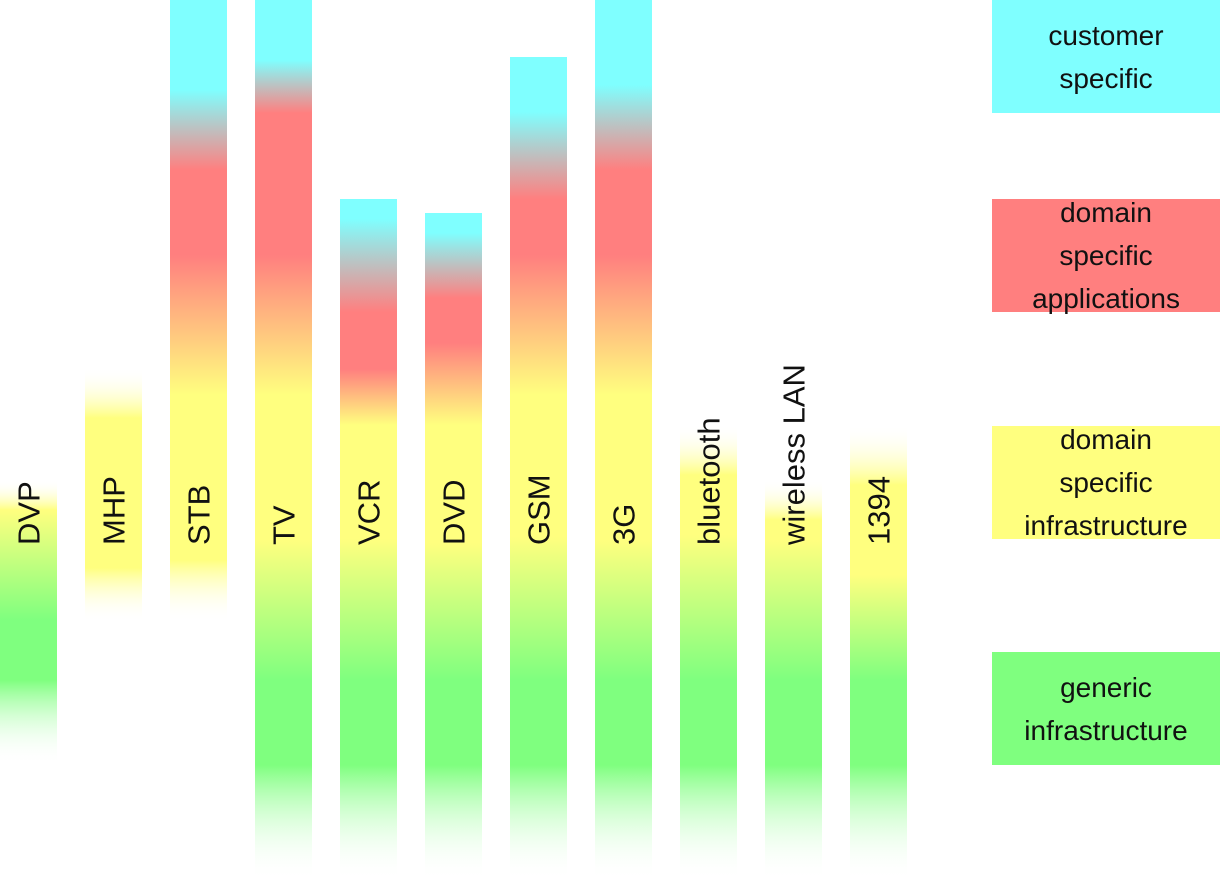 Image resolution: width=1220 pixels, height=880 pixels. I want to click on column-bar-wireless-lan, so click(793, 680).